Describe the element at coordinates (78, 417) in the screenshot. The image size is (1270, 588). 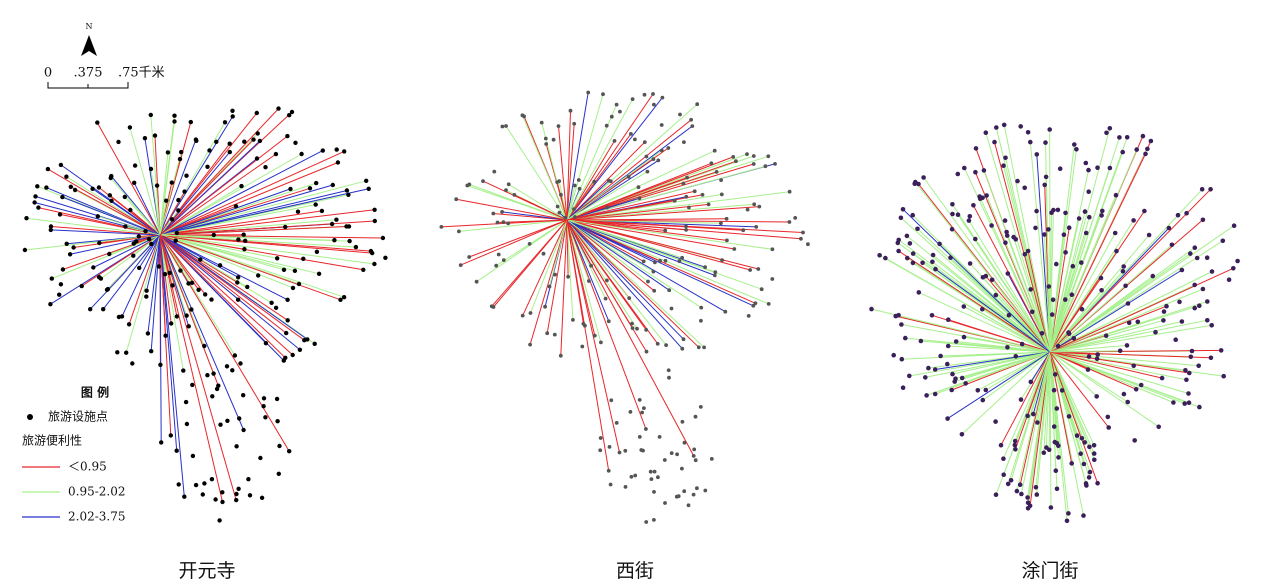
I see `legend-item: 旅游设施点` at that location.